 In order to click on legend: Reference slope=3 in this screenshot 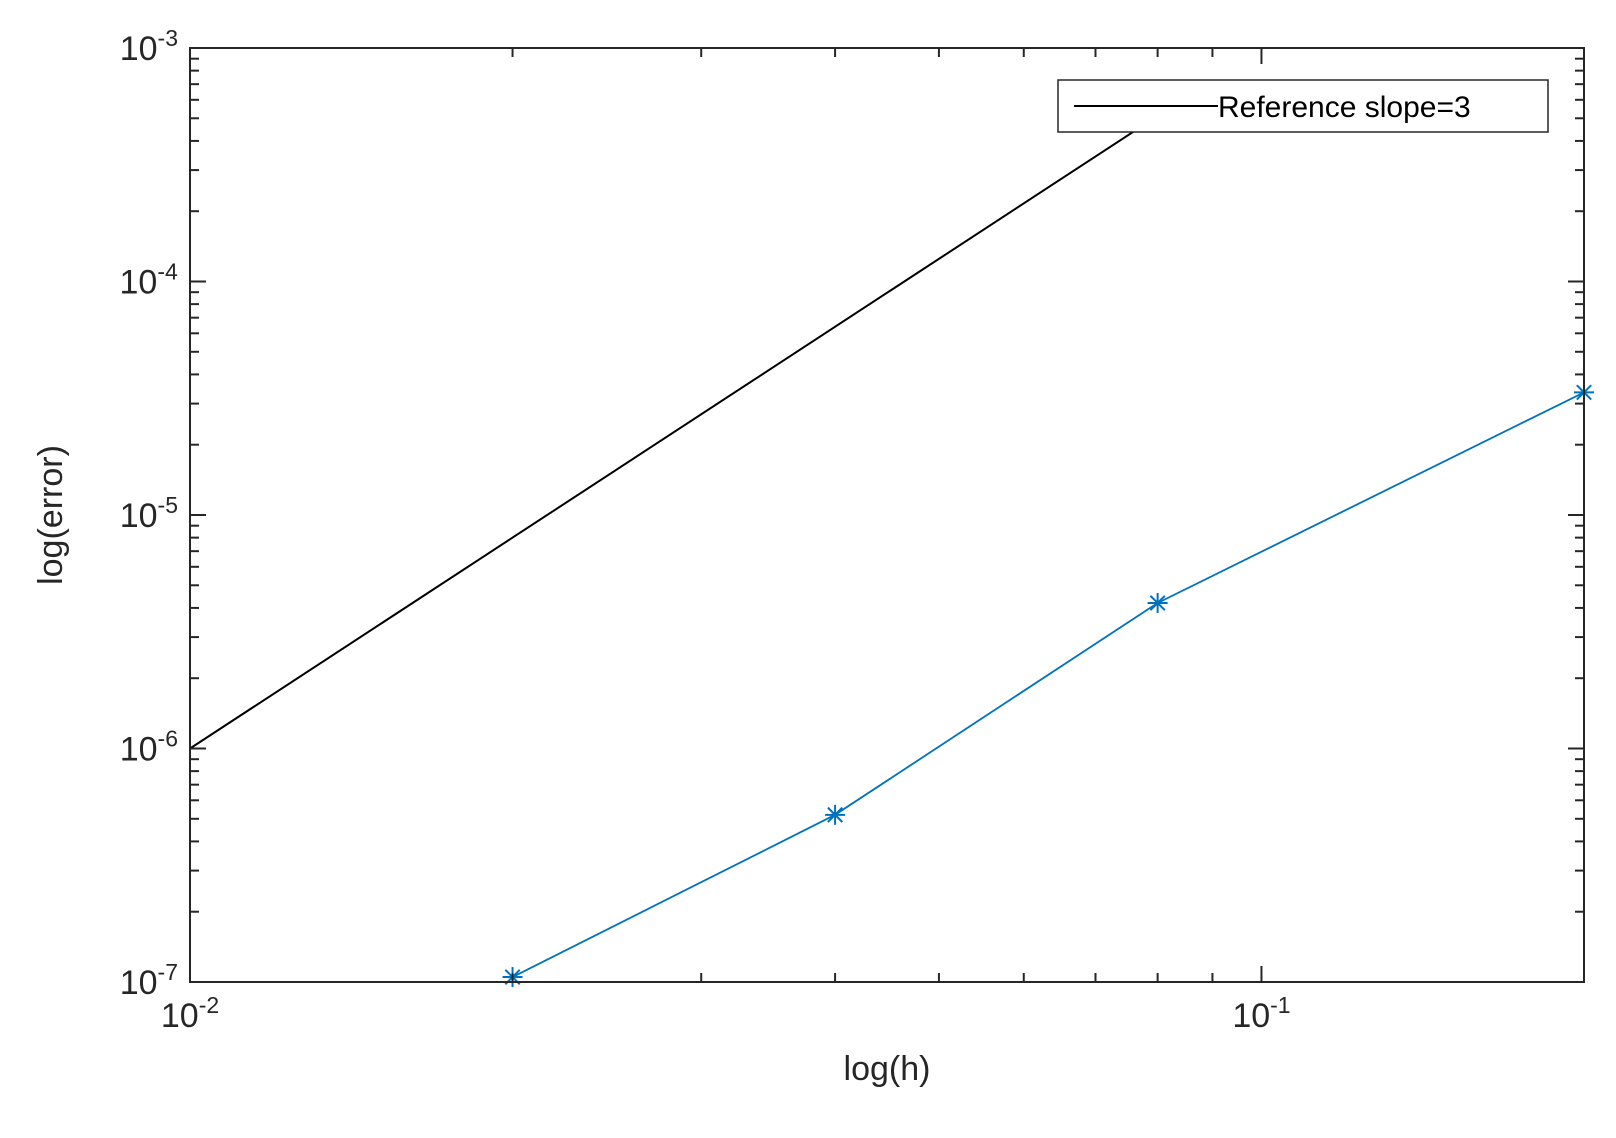, I will do `click(1303, 106)`.